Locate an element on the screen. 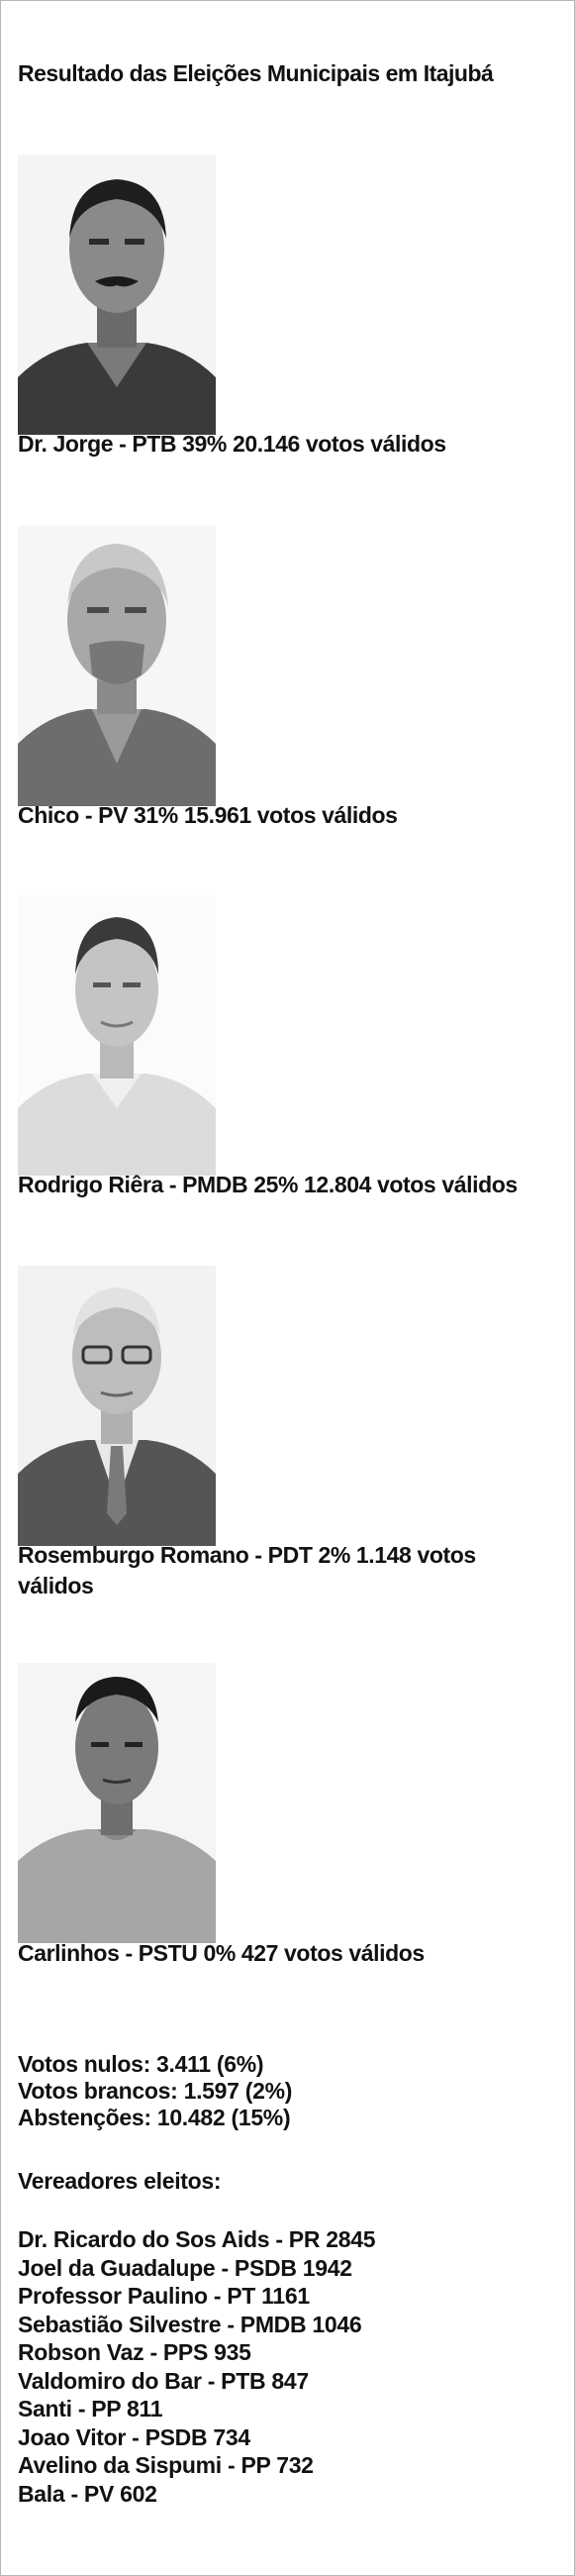  candidate-photo-chico is located at coordinates (117, 666).